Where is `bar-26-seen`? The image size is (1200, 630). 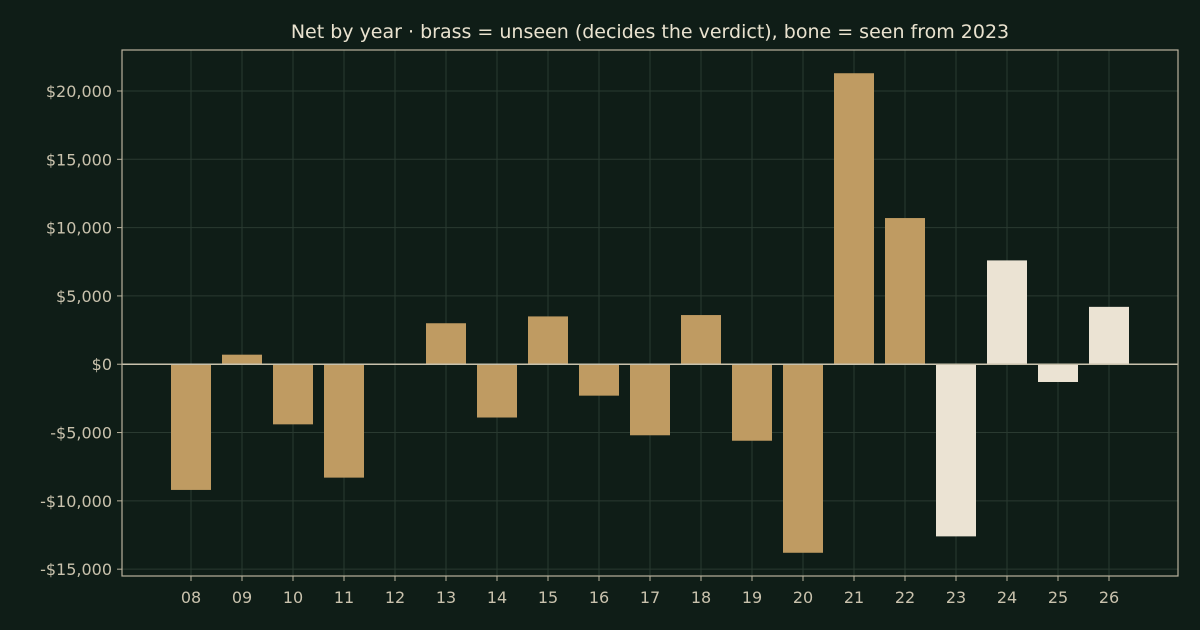
bar-26-seen is located at coordinates (1109, 335).